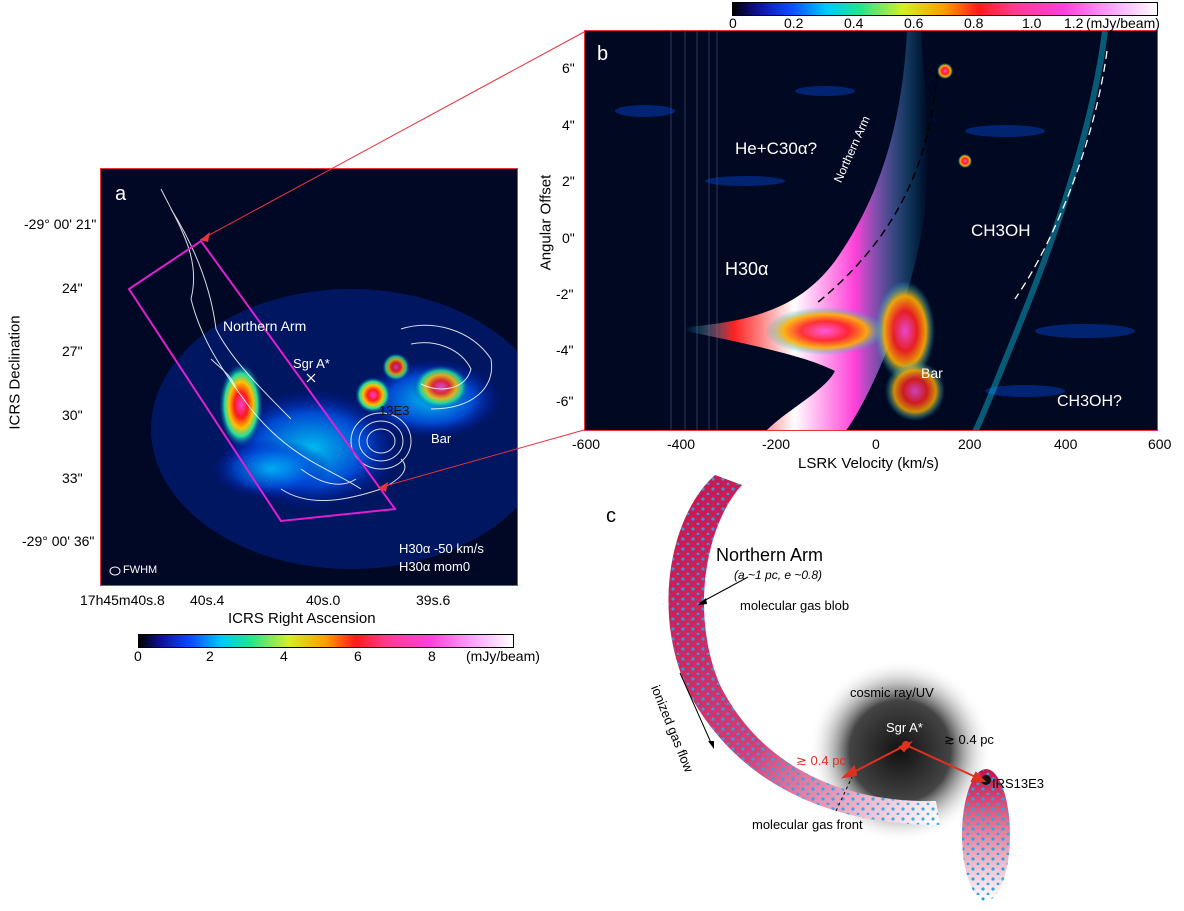  Describe the element at coordinates (565, 294) in the screenshot. I see `y-tick: -2"` at that location.